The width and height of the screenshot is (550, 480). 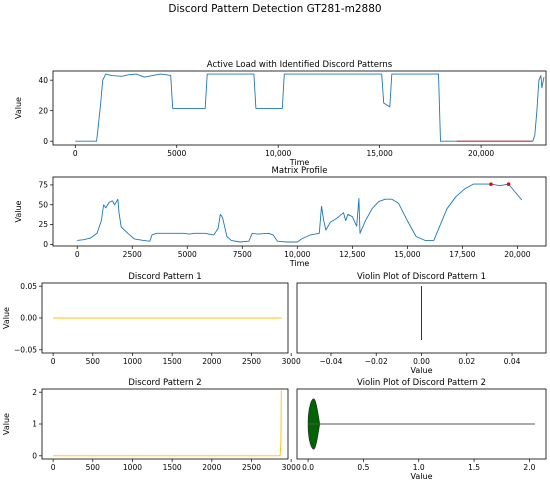 What do you see at coordinates (310, 107) in the screenshot?
I see `series-line-load` at bounding box center [310, 107].